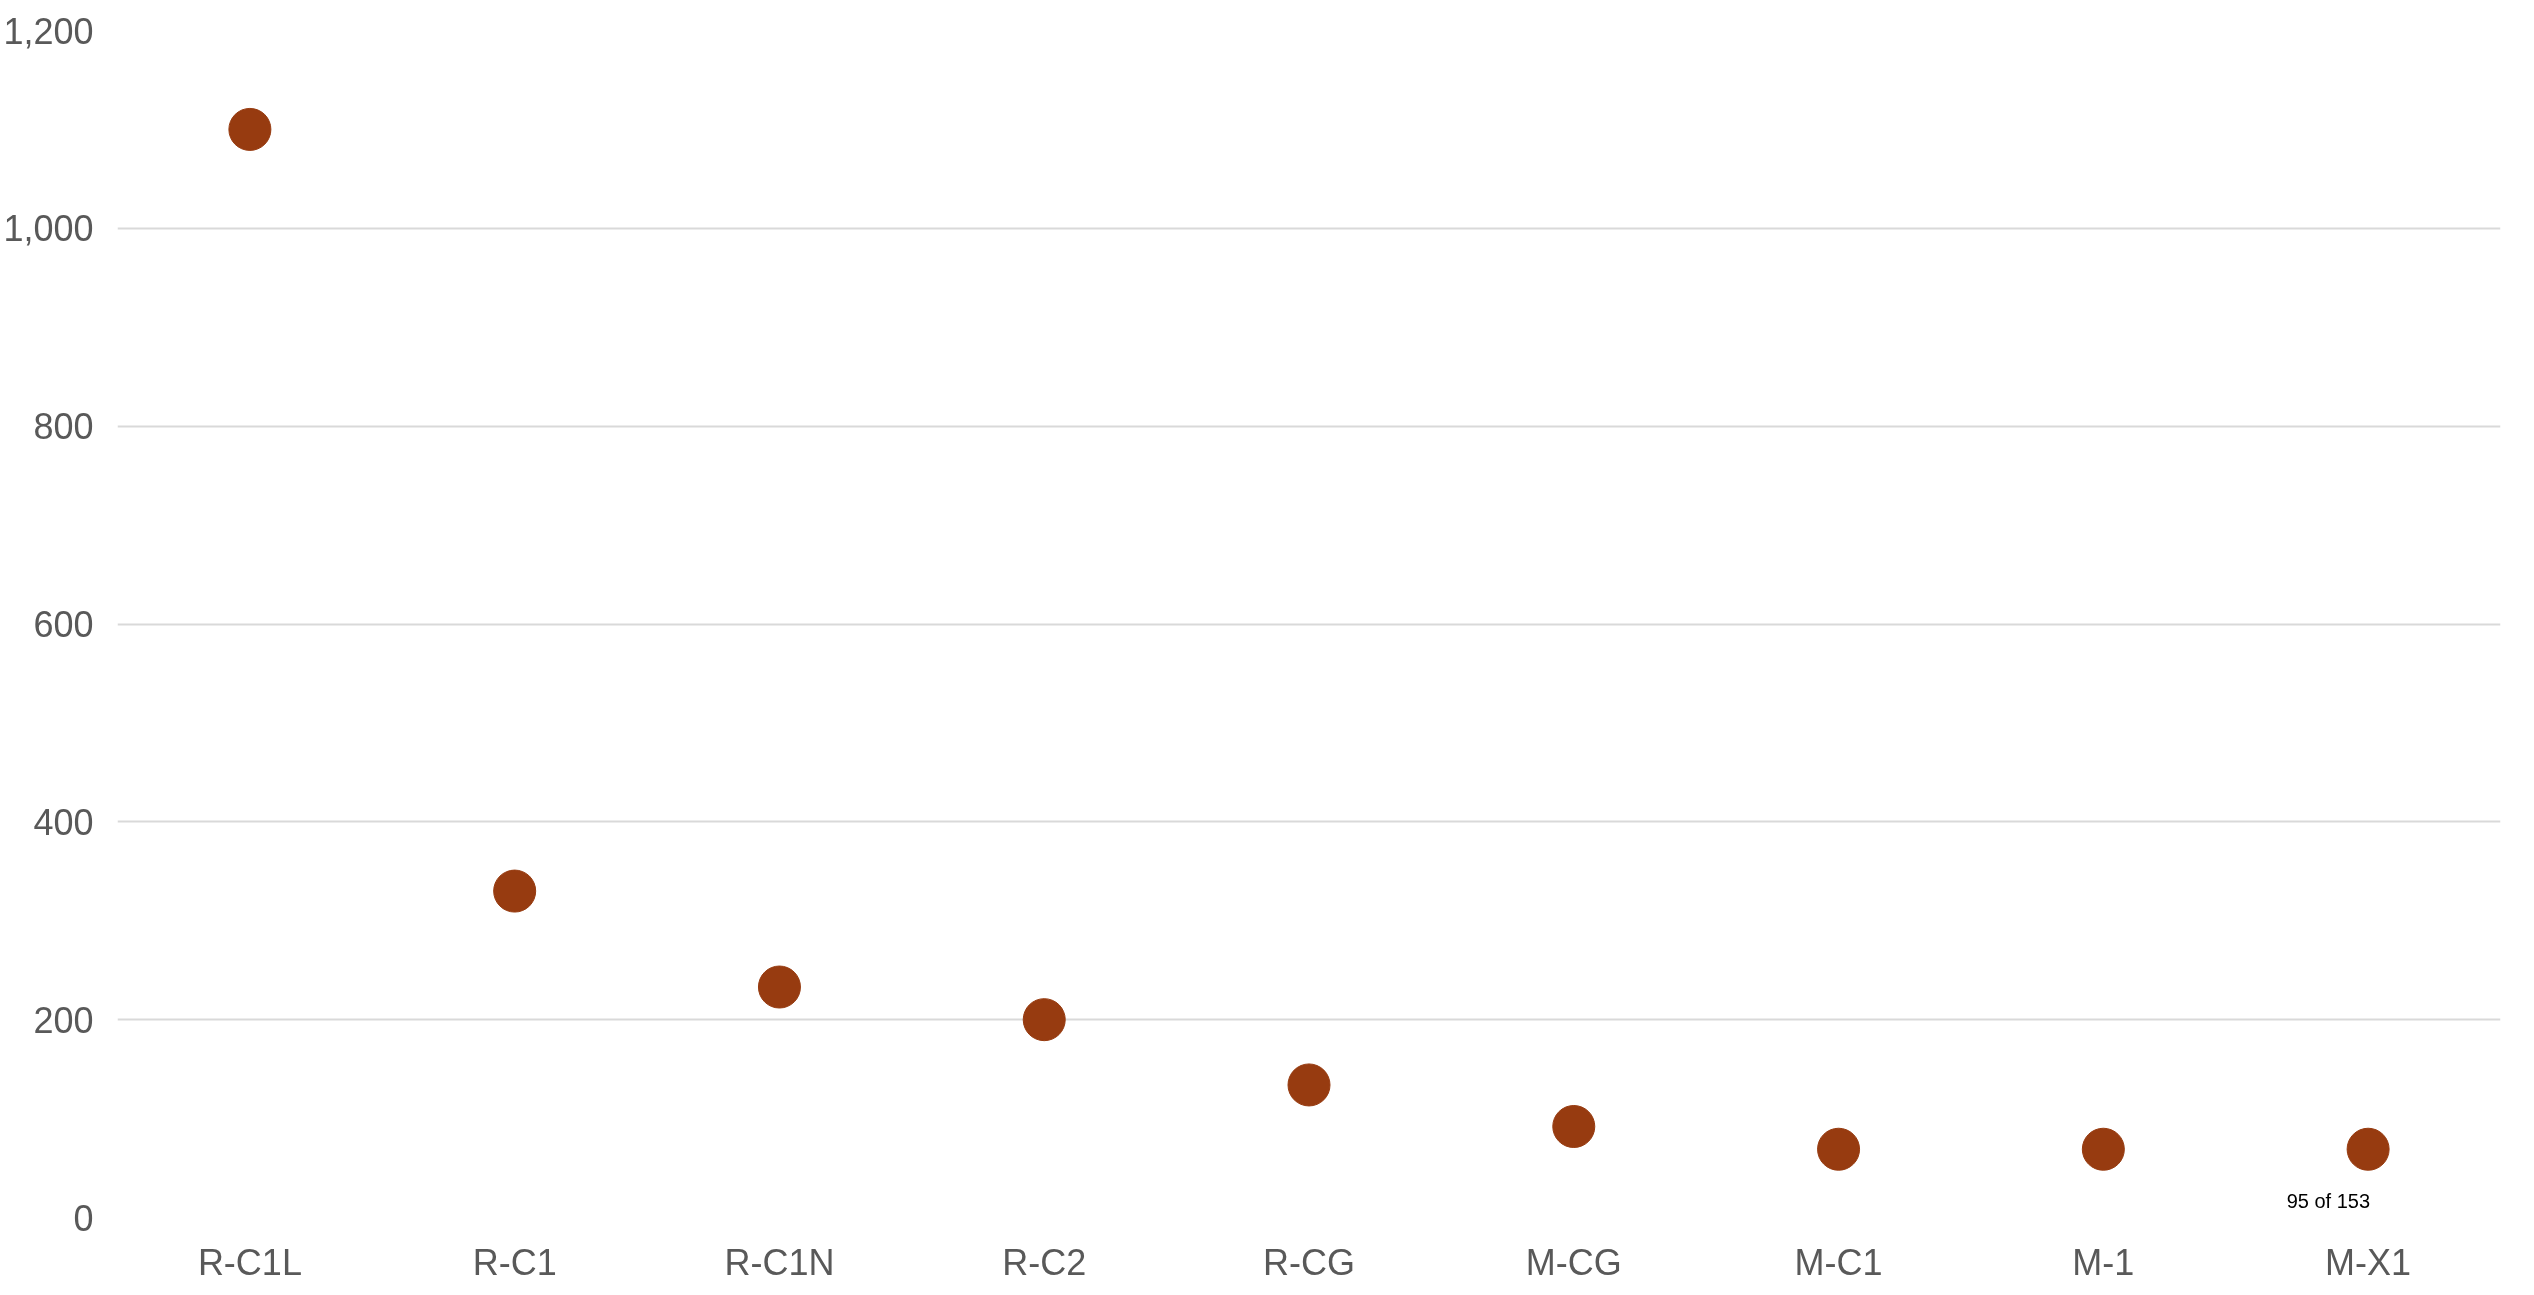 The image size is (2534, 1295). Describe the element at coordinates (514, 1262) in the screenshot. I see `x-tick-label: R-C1` at that location.